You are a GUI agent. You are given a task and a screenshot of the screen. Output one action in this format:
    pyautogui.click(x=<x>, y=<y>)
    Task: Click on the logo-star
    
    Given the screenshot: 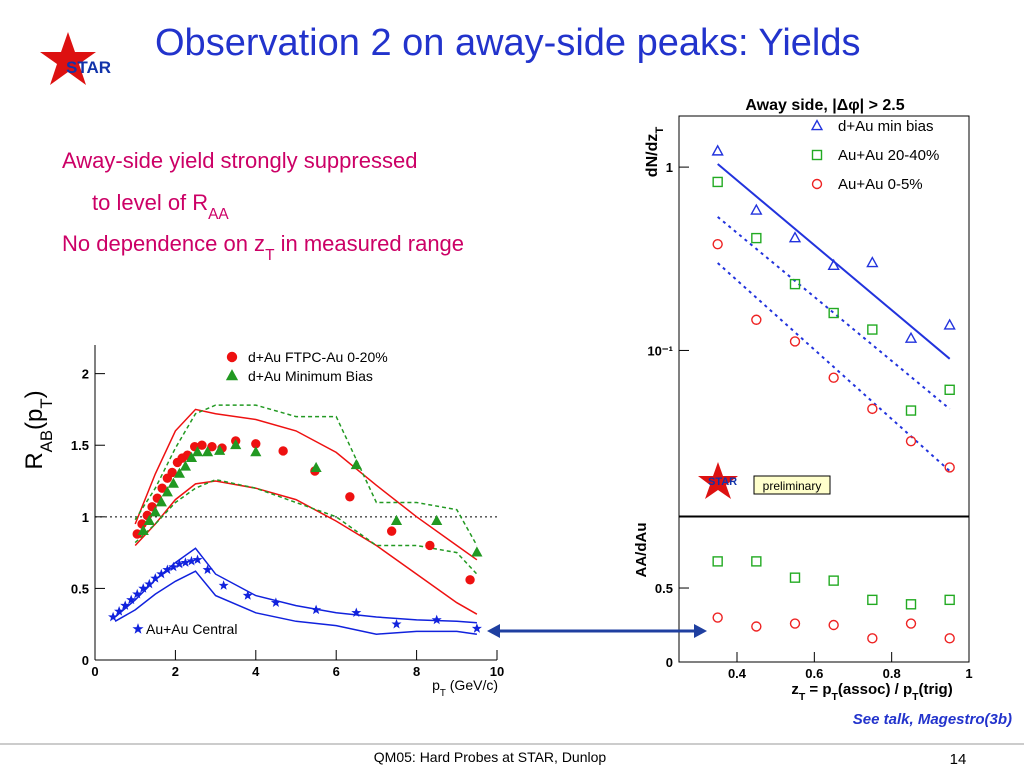 What is the action you would take?
    pyautogui.click(x=68, y=58)
    